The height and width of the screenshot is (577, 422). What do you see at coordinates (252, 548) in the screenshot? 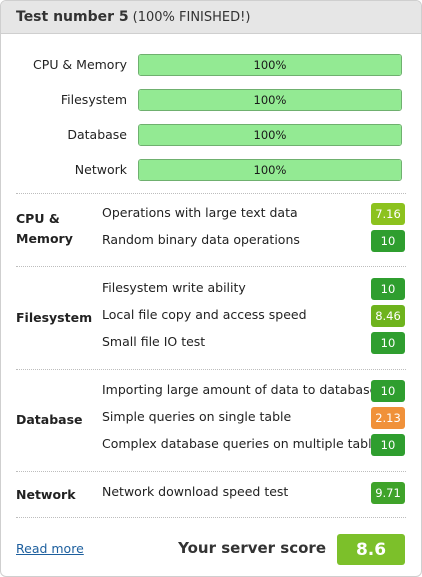
I see `server-score-title: Your server score` at bounding box center [252, 548].